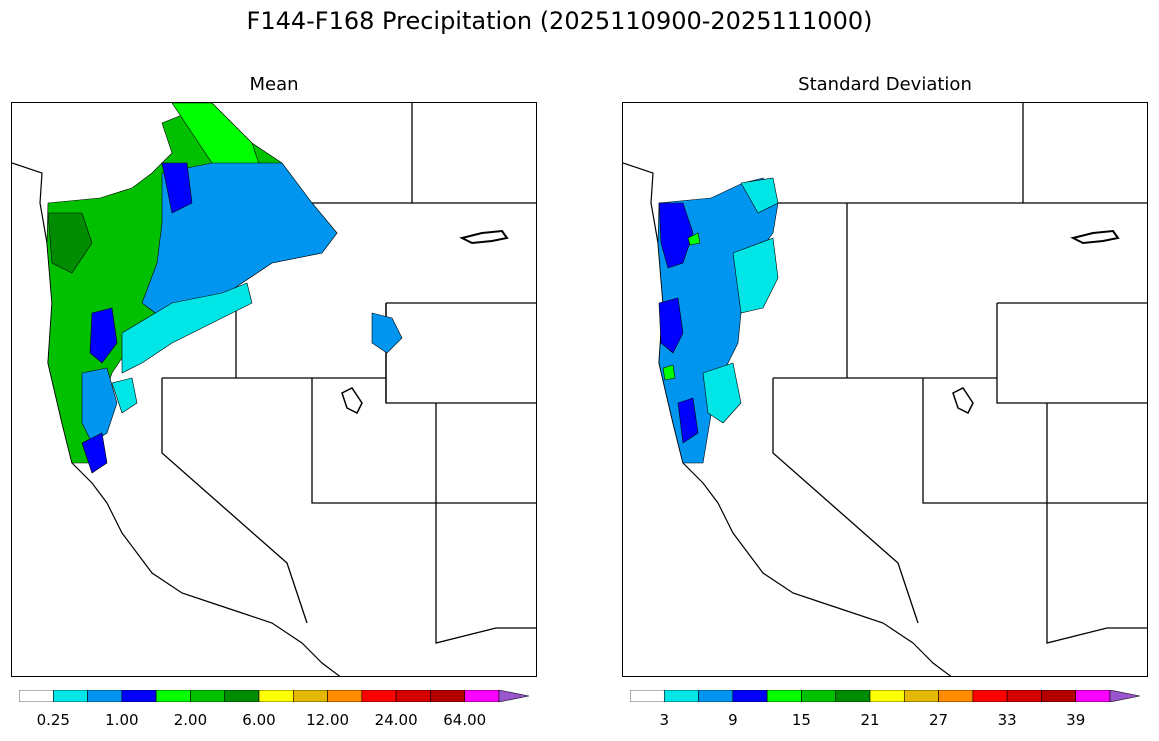 The image size is (1159, 741). I want to click on mean-tick-label: 24.00, so click(396, 720).